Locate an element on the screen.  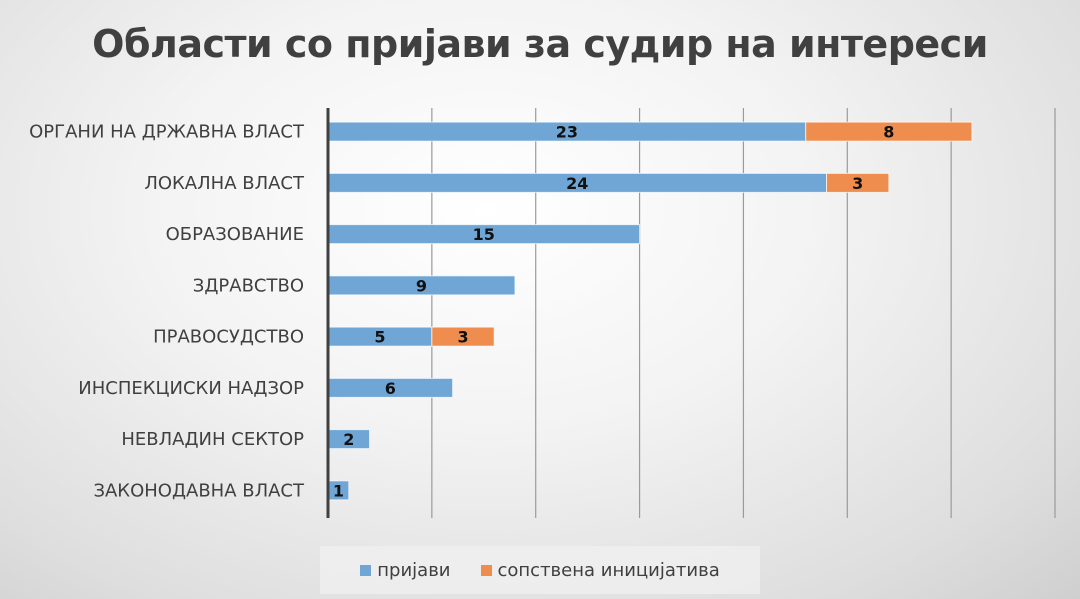
legend-label-prijavi: пријави is located at coordinates (414, 570).